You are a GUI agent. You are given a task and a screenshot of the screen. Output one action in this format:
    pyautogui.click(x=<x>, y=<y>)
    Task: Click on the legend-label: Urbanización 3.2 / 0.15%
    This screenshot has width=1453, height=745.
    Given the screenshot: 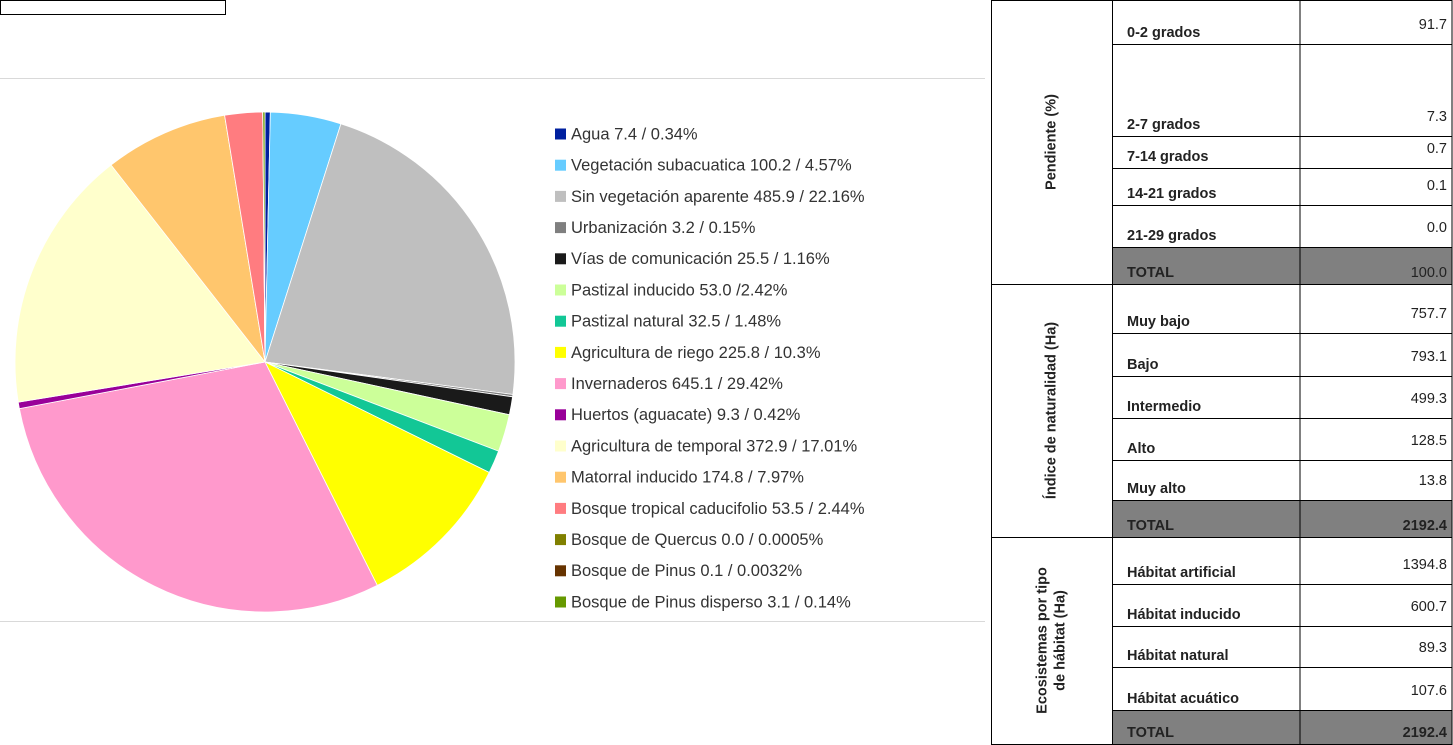 What is the action you would take?
    pyautogui.click(x=663, y=228)
    